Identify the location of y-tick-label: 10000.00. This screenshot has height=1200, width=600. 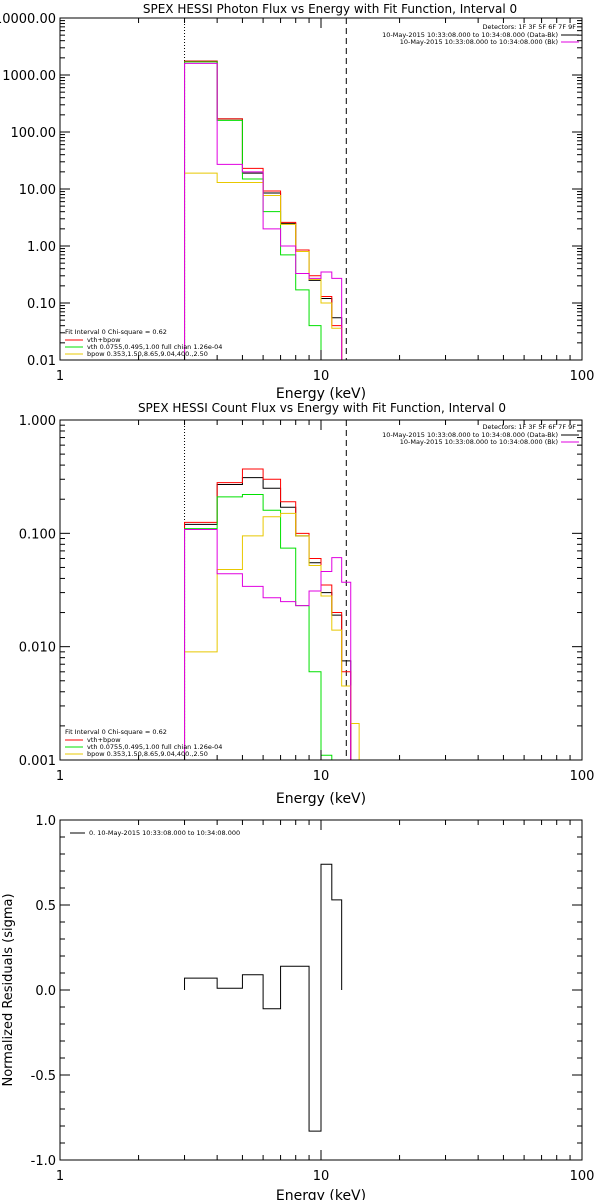
(28, 19).